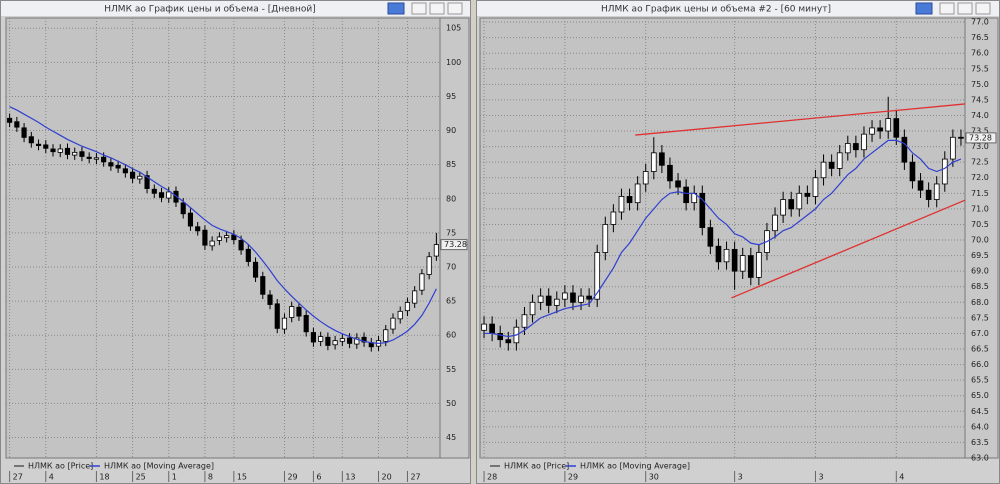  I want to click on x-tick-label: 4, so click(901, 477).